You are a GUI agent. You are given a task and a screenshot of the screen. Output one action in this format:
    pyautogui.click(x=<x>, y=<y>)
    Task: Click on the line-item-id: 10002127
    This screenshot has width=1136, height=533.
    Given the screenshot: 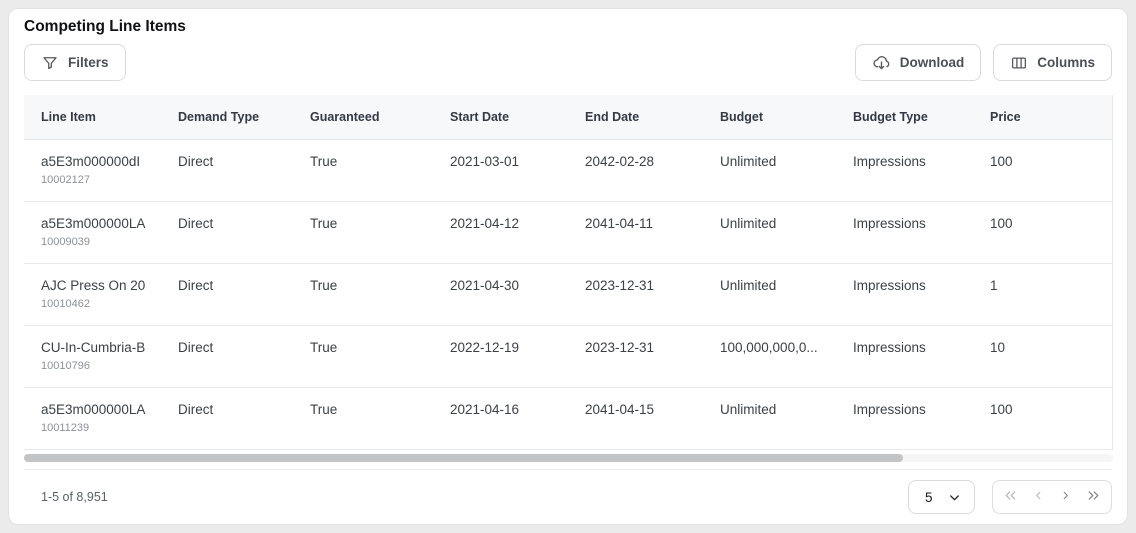 What is the action you would take?
    pyautogui.click(x=65, y=180)
    